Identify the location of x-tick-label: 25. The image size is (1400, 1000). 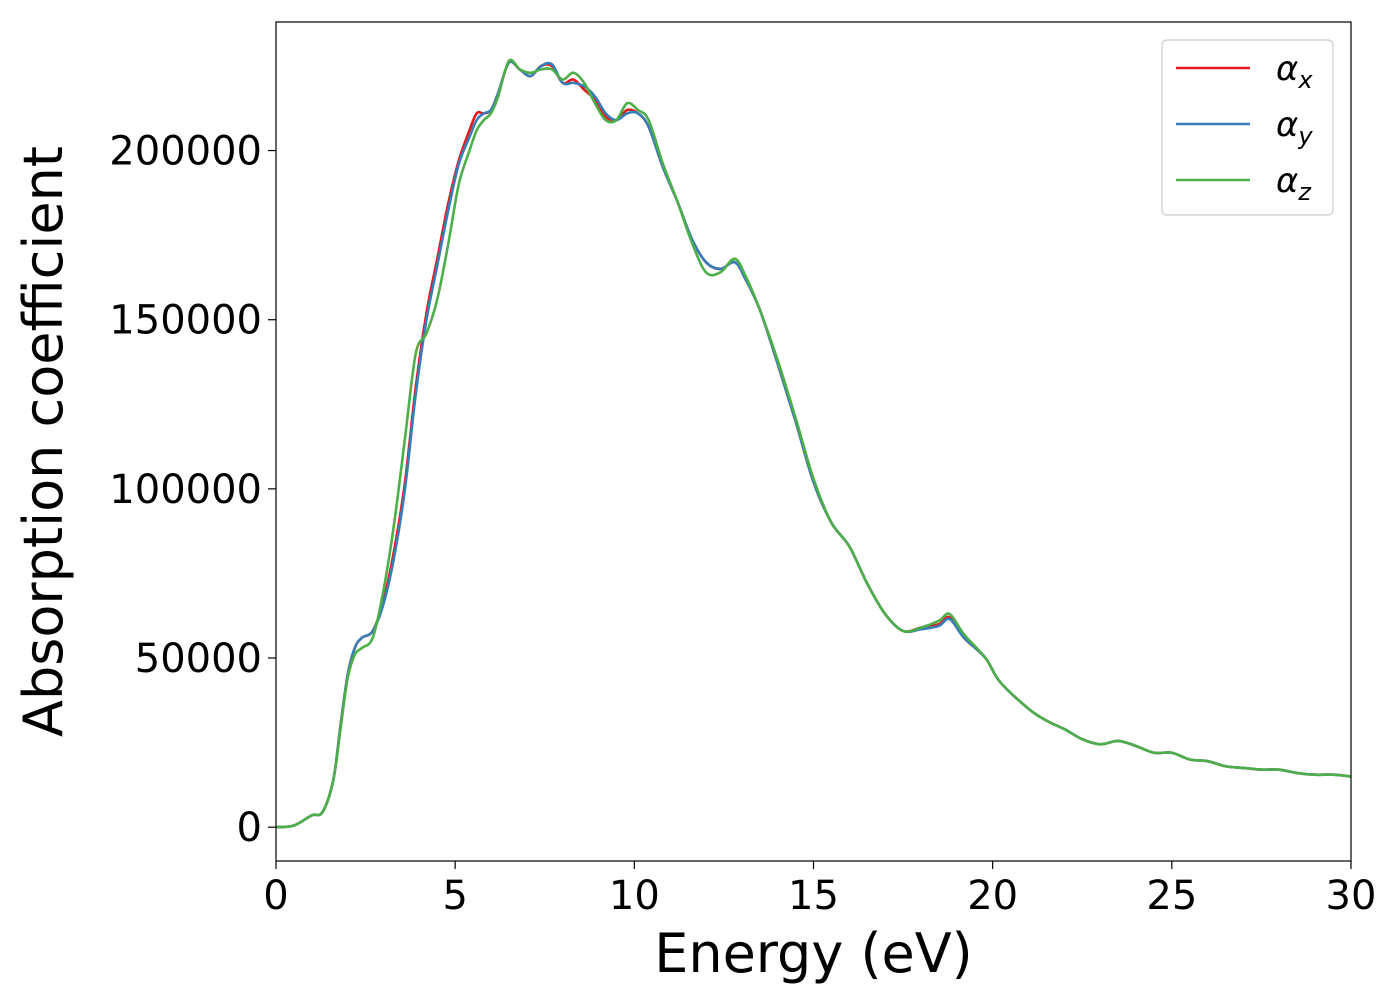
(1171, 896).